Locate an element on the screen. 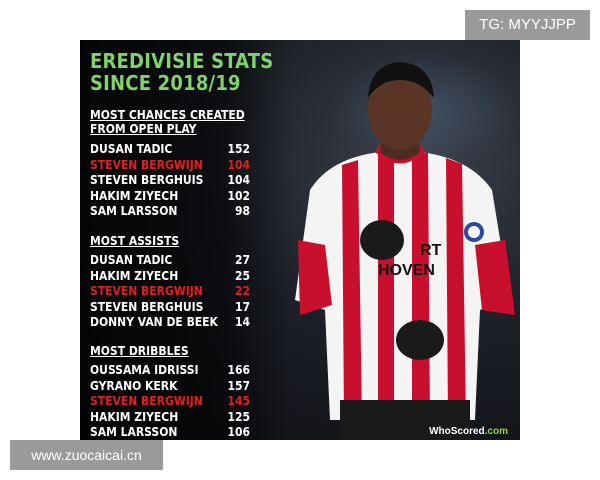 The width and height of the screenshot is (600, 480). stat-row: DUSAN TADIC 152 is located at coordinates (170, 150).